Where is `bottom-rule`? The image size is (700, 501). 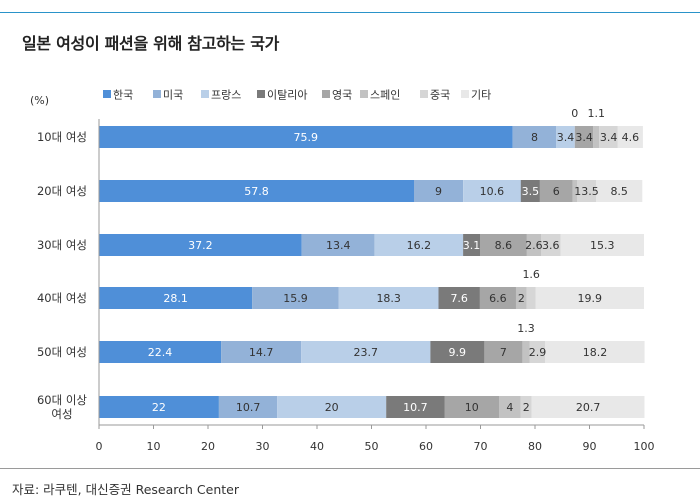
bottom-rule is located at coordinates (350, 468).